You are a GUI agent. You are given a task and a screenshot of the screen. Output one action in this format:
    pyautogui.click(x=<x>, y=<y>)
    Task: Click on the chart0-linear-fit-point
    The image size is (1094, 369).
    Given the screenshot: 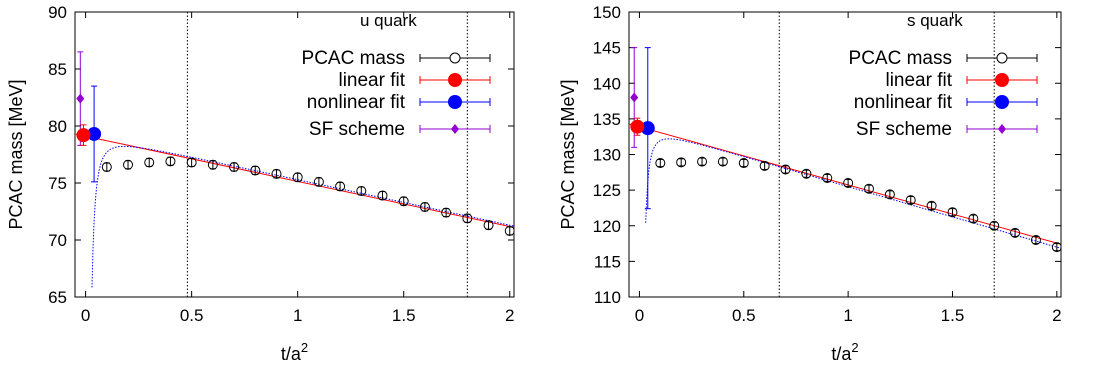 What is the action you would take?
    pyautogui.click(x=83, y=135)
    